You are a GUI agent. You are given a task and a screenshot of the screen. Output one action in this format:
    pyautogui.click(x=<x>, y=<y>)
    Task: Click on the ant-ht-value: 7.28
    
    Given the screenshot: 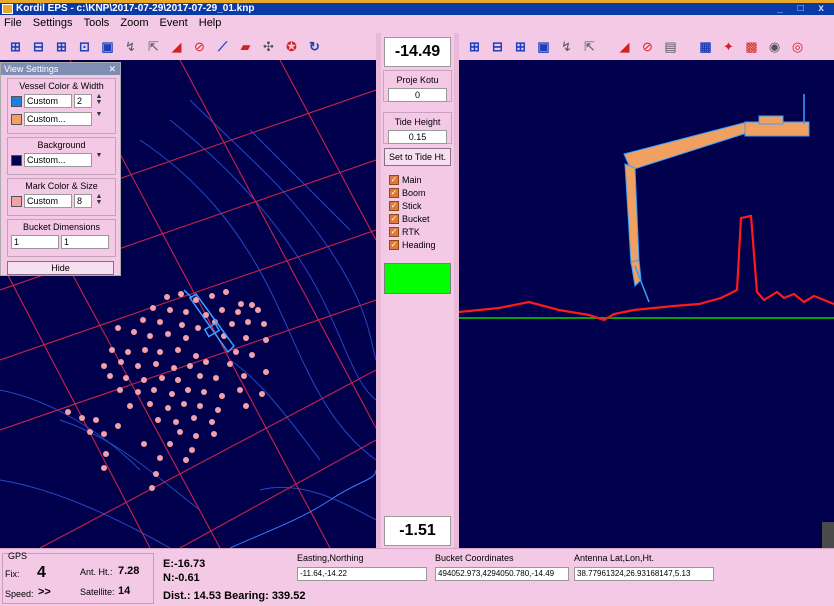 What is the action you would take?
    pyautogui.click(x=128, y=571)
    